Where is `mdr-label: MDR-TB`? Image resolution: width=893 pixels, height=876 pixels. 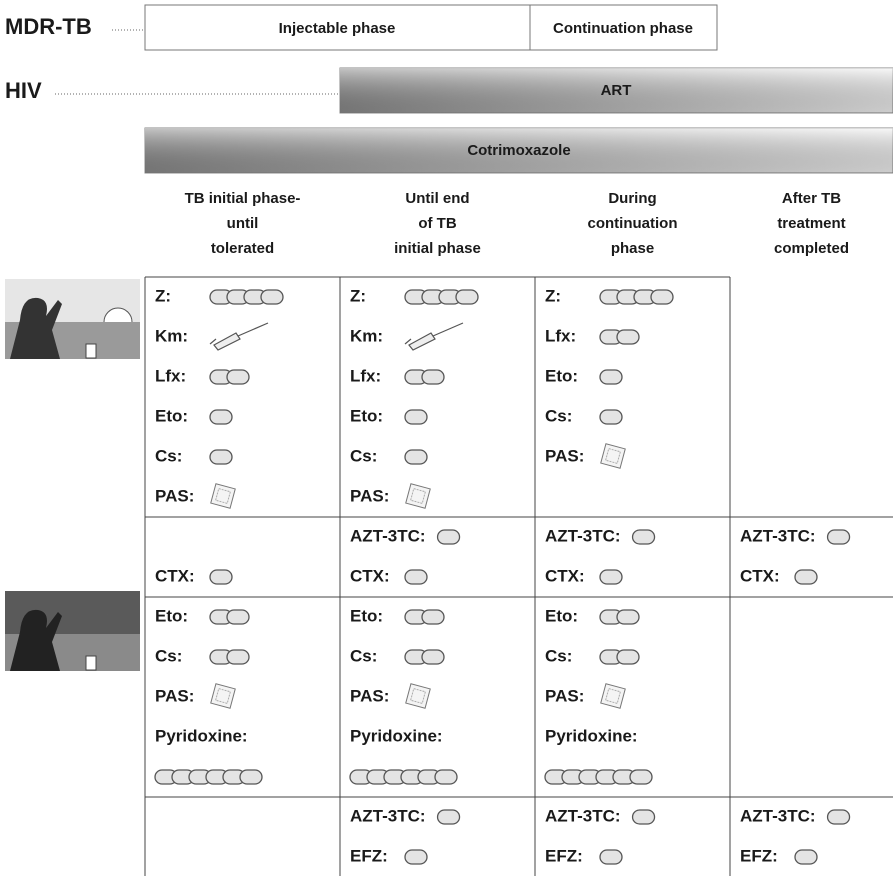 mdr-label: MDR-TB is located at coordinates (48, 26).